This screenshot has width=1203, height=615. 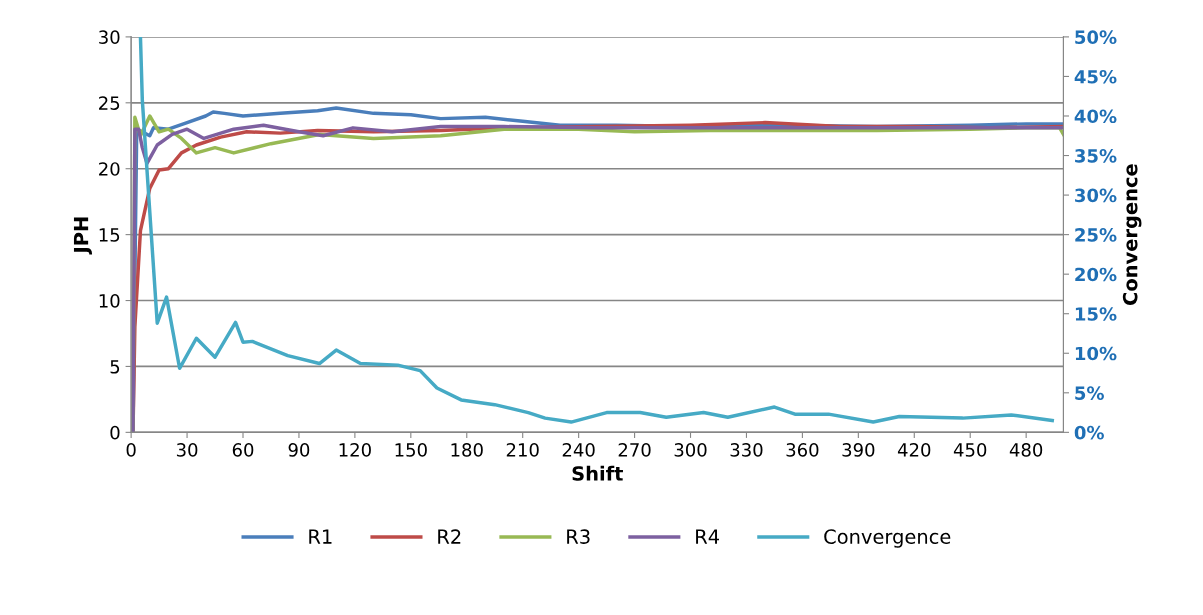 What do you see at coordinates (802, 450) in the screenshot?
I see `x-tick-label: 360` at bounding box center [802, 450].